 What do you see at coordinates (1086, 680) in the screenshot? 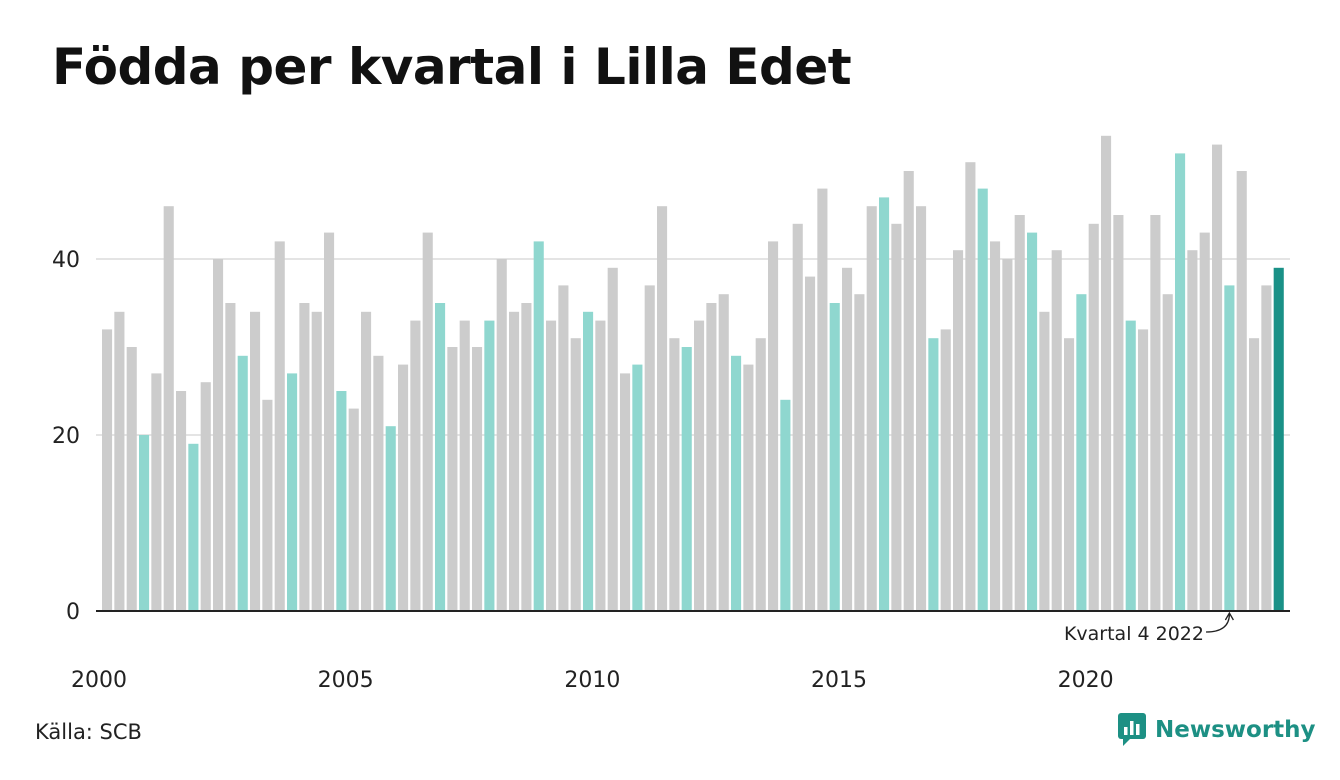
I see `x-tick-label: 2020` at bounding box center [1086, 680].